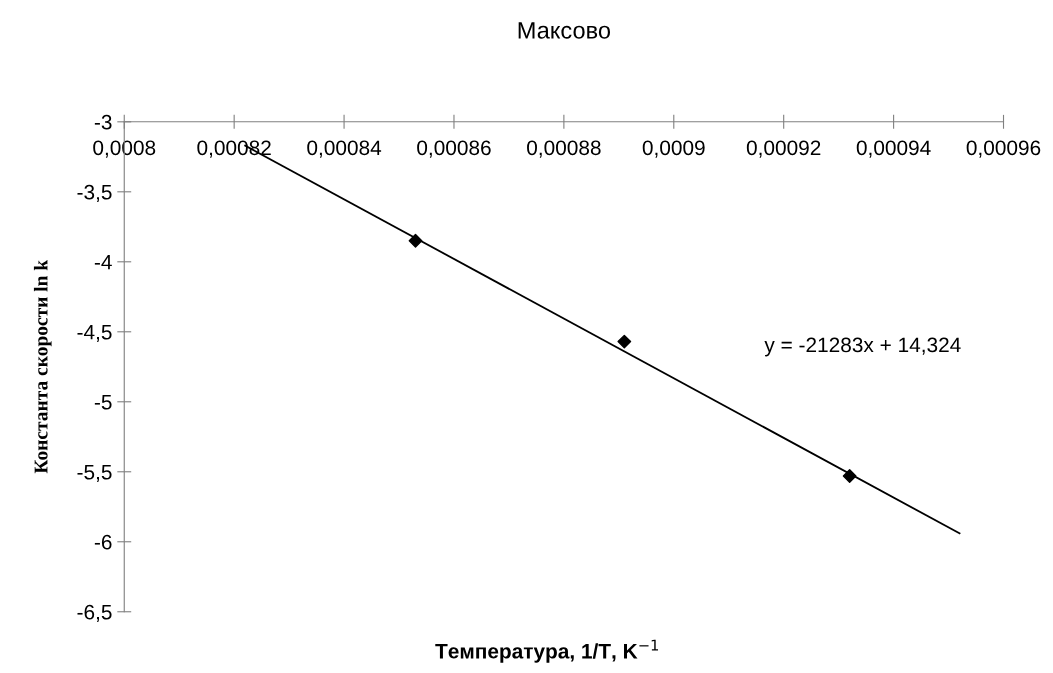 The width and height of the screenshot is (1053, 673). What do you see at coordinates (454, 149) in the screenshot?
I see `x-tick-label: 0,00086` at bounding box center [454, 149].